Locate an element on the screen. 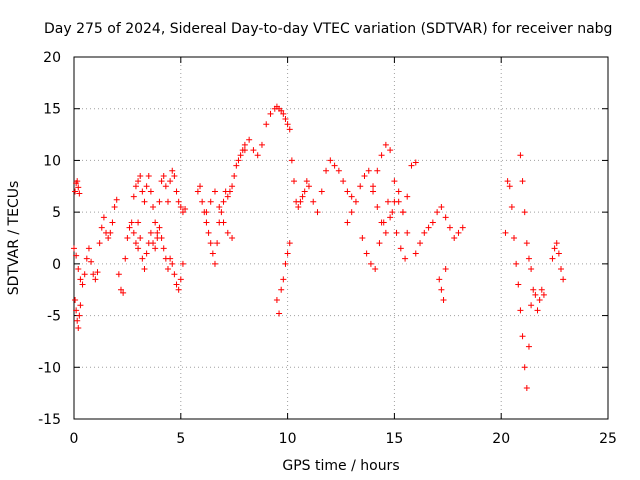 Image resolution: width=640 pixels, height=480 pixels. series-sat-d is located at coordinates (126, 246).